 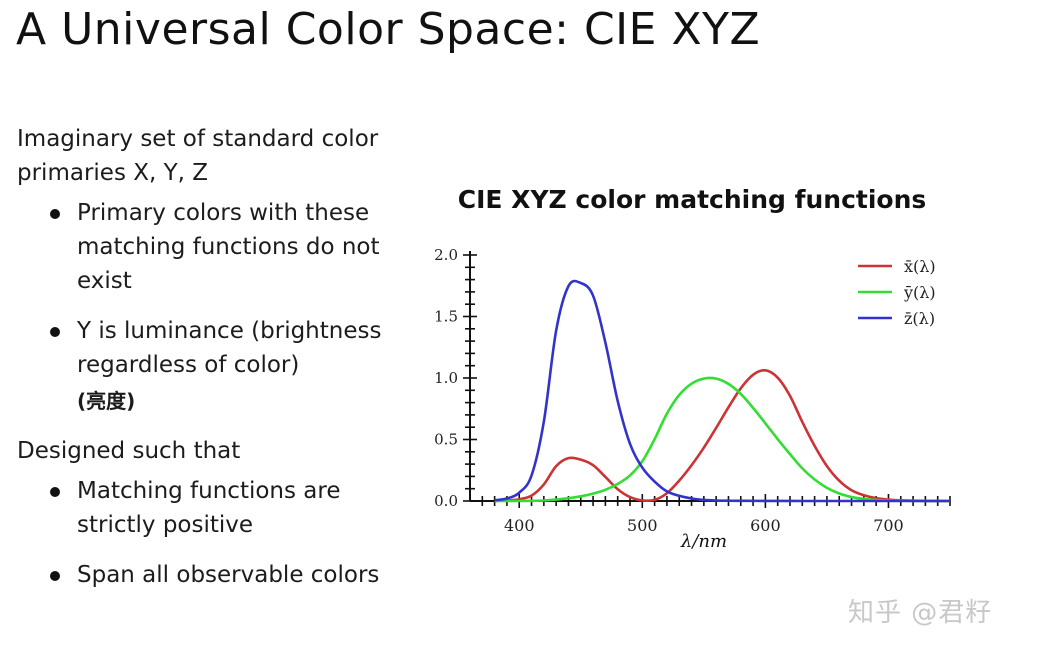 I want to click on y-tick-label: 2.0, so click(x=446, y=255).